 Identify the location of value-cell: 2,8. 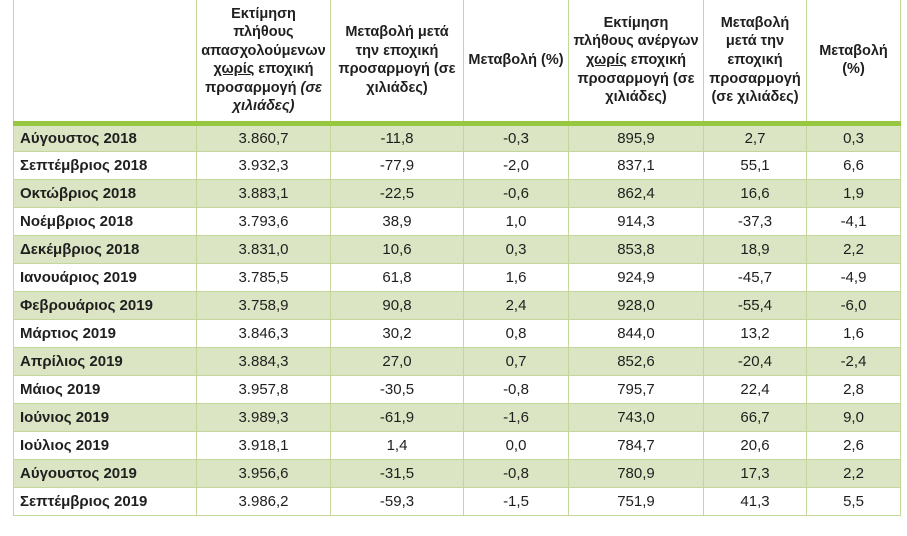
(853, 389).